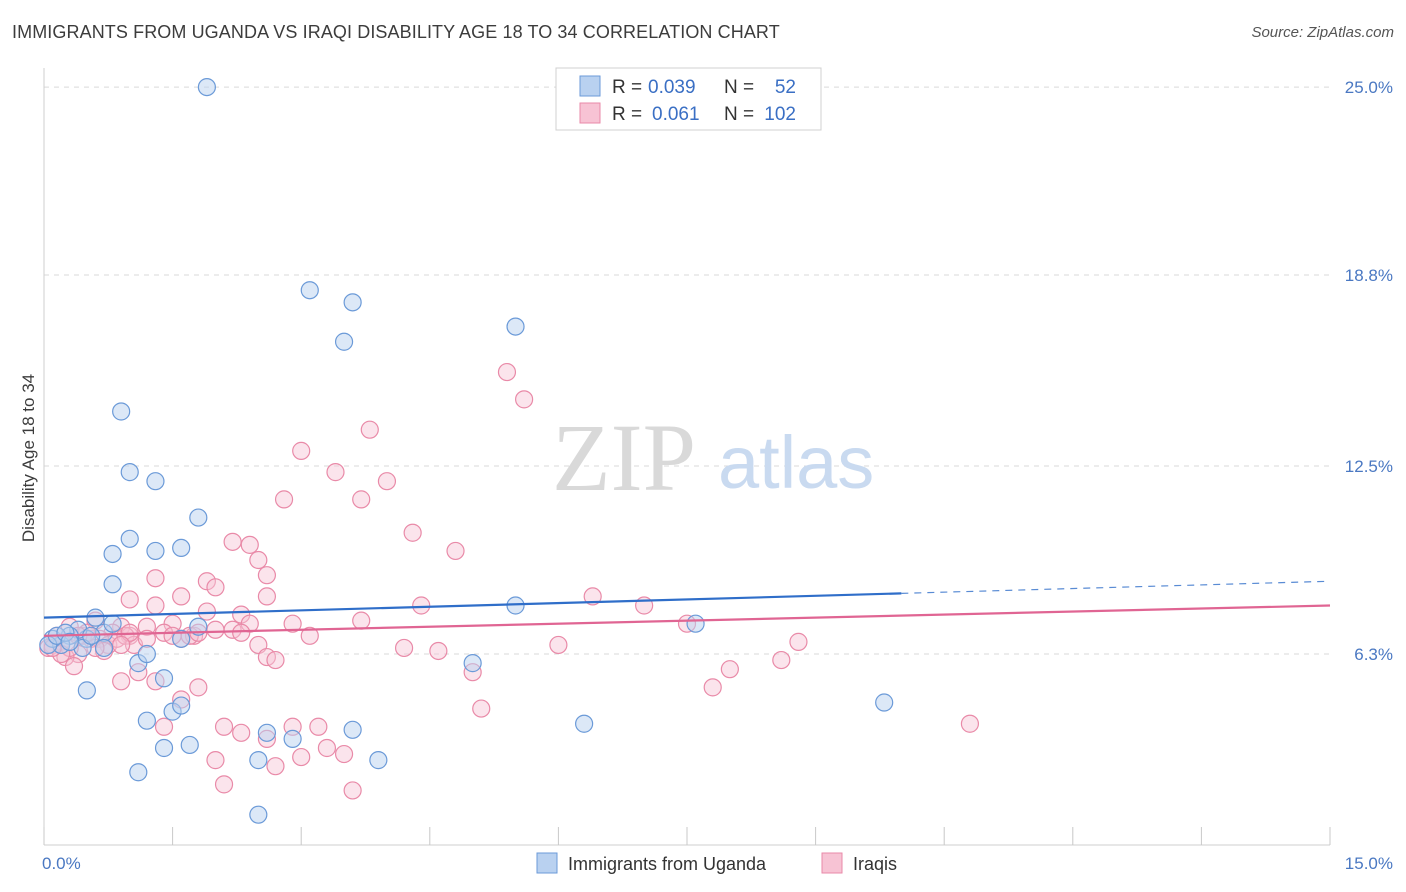 The width and height of the screenshot is (1406, 892). I want to click on trend-line-uganda, so click(472, 605).